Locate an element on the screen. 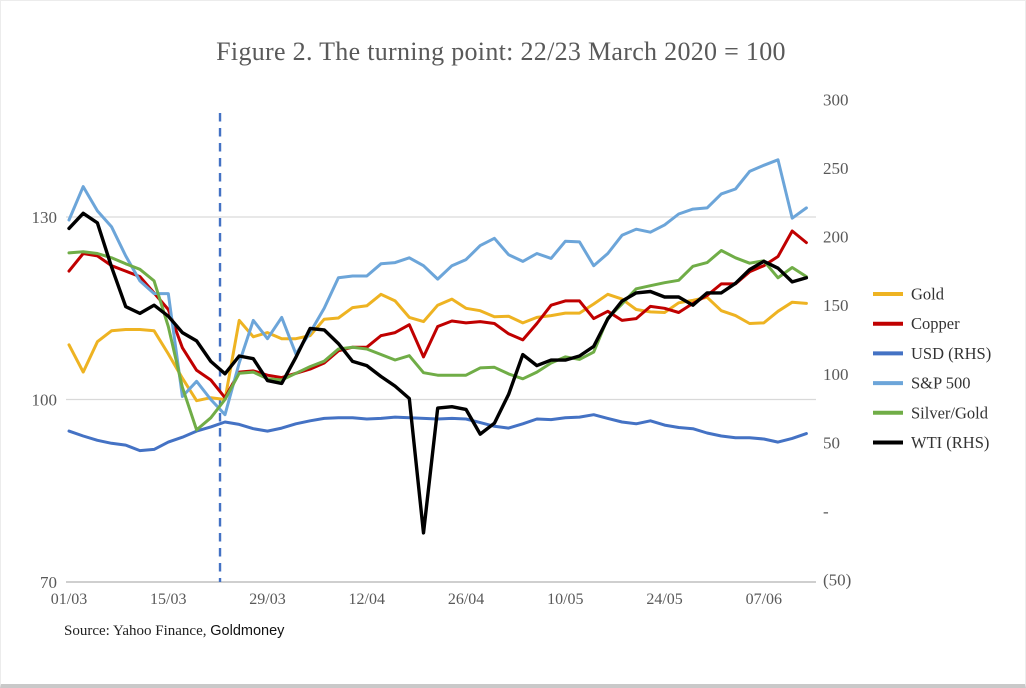 Image resolution: width=1026 pixels, height=688 pixels. x-axis-tick-label: 07/06 is located at coordinates (764, 599).